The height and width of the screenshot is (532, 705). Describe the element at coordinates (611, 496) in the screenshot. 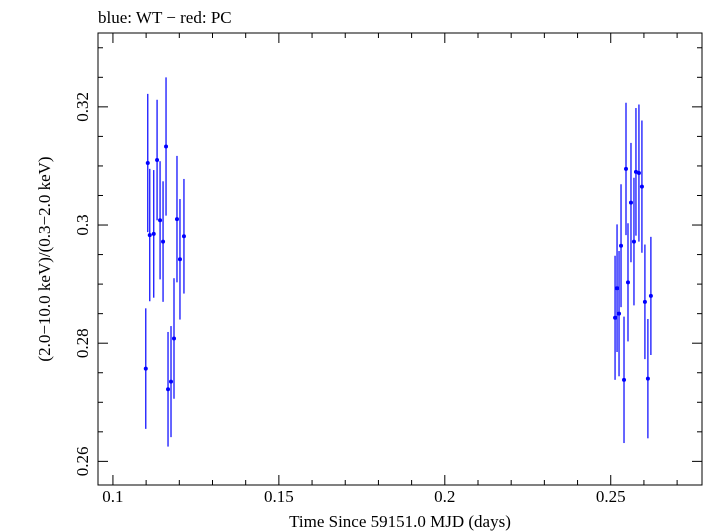

I see `x-tick-label: 0.25` at that location.